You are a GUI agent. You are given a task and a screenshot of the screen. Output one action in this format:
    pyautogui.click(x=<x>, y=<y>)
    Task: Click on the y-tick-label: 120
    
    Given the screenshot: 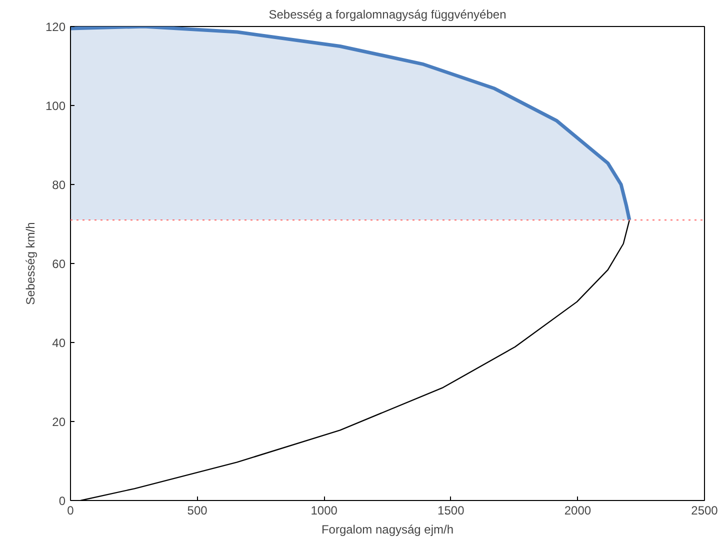 What is the action you would take?
    pyautogui.click(x=55, y=27)
    